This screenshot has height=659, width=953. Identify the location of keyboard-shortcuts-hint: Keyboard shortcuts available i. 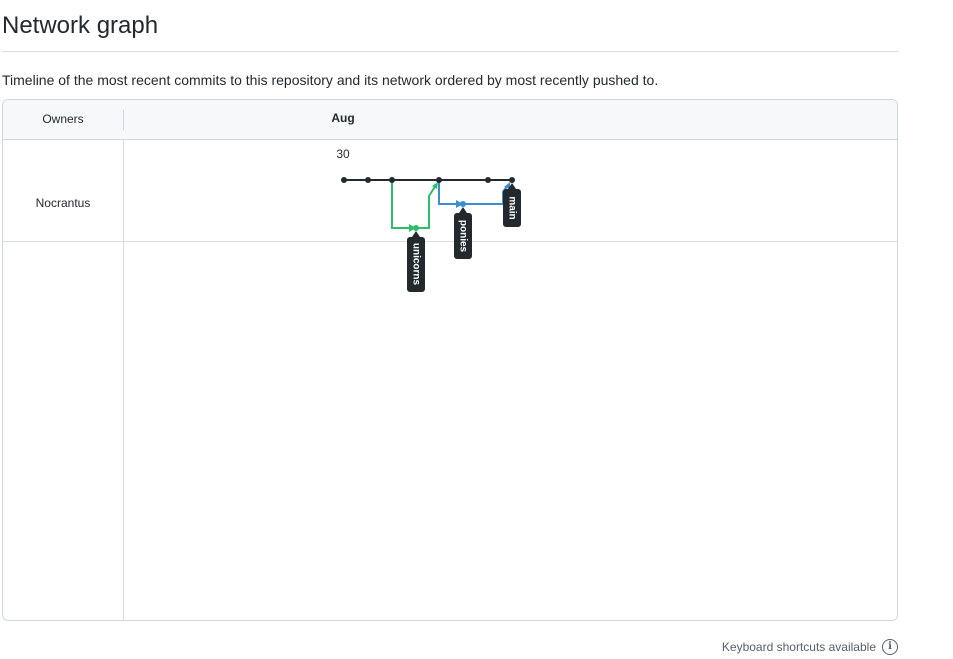
(810, 647).